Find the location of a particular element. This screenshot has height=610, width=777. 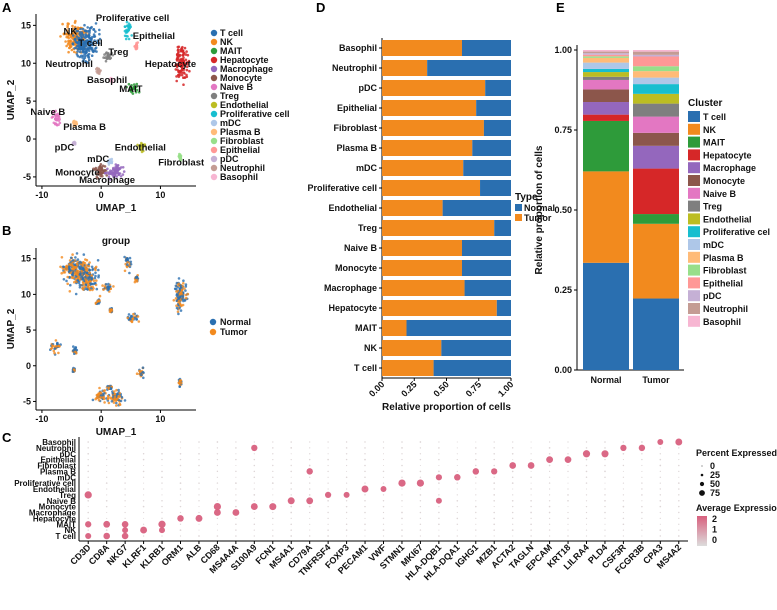

dot-mdc-pecam1 is located at coordinates (365, 477).